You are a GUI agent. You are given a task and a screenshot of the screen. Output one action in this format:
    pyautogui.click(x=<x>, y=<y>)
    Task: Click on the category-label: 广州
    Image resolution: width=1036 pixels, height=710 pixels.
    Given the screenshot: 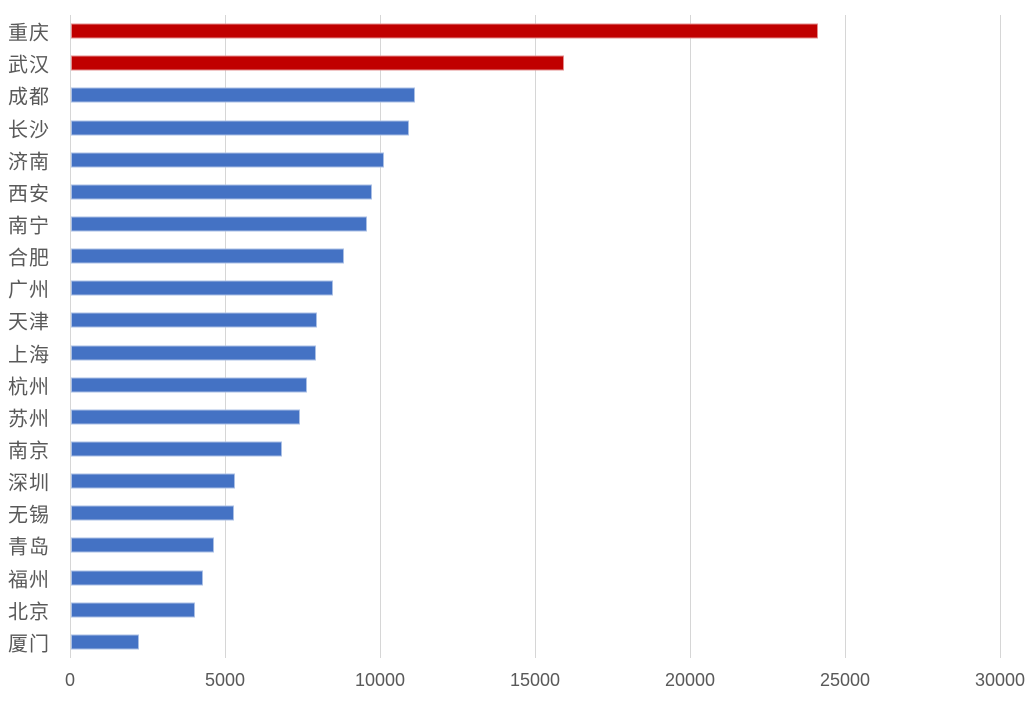 What is the action you would take?
    pyautogui.click(x=29, y=290)
    